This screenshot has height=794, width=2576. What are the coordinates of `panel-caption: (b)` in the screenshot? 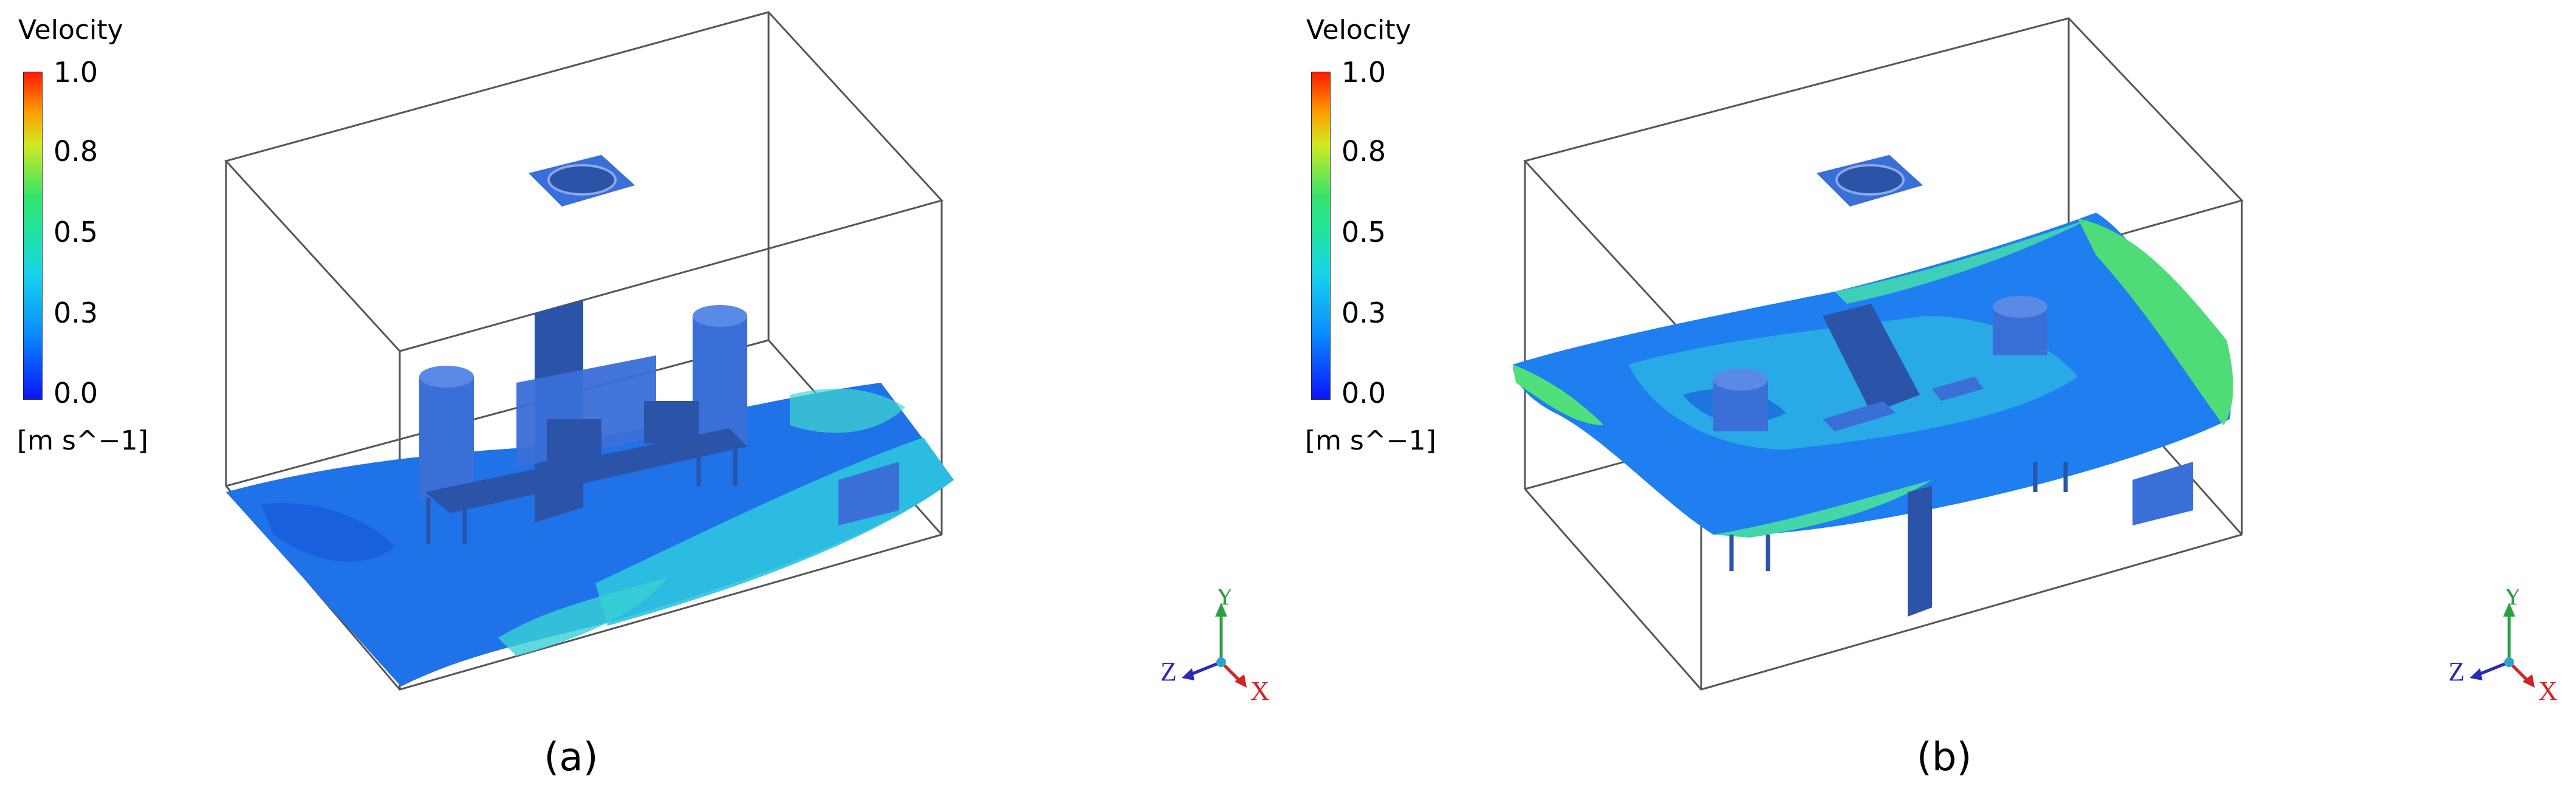 It's located at (1944, 757).